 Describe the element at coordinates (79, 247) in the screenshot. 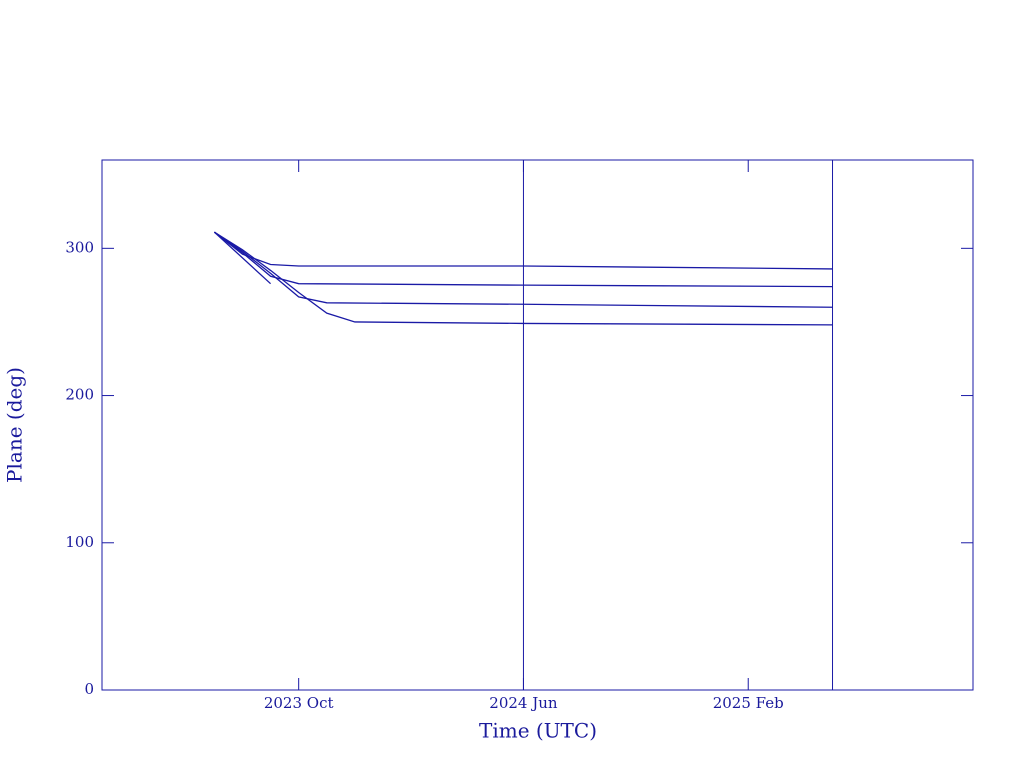

I see `y-tick-label: 300` at that location.